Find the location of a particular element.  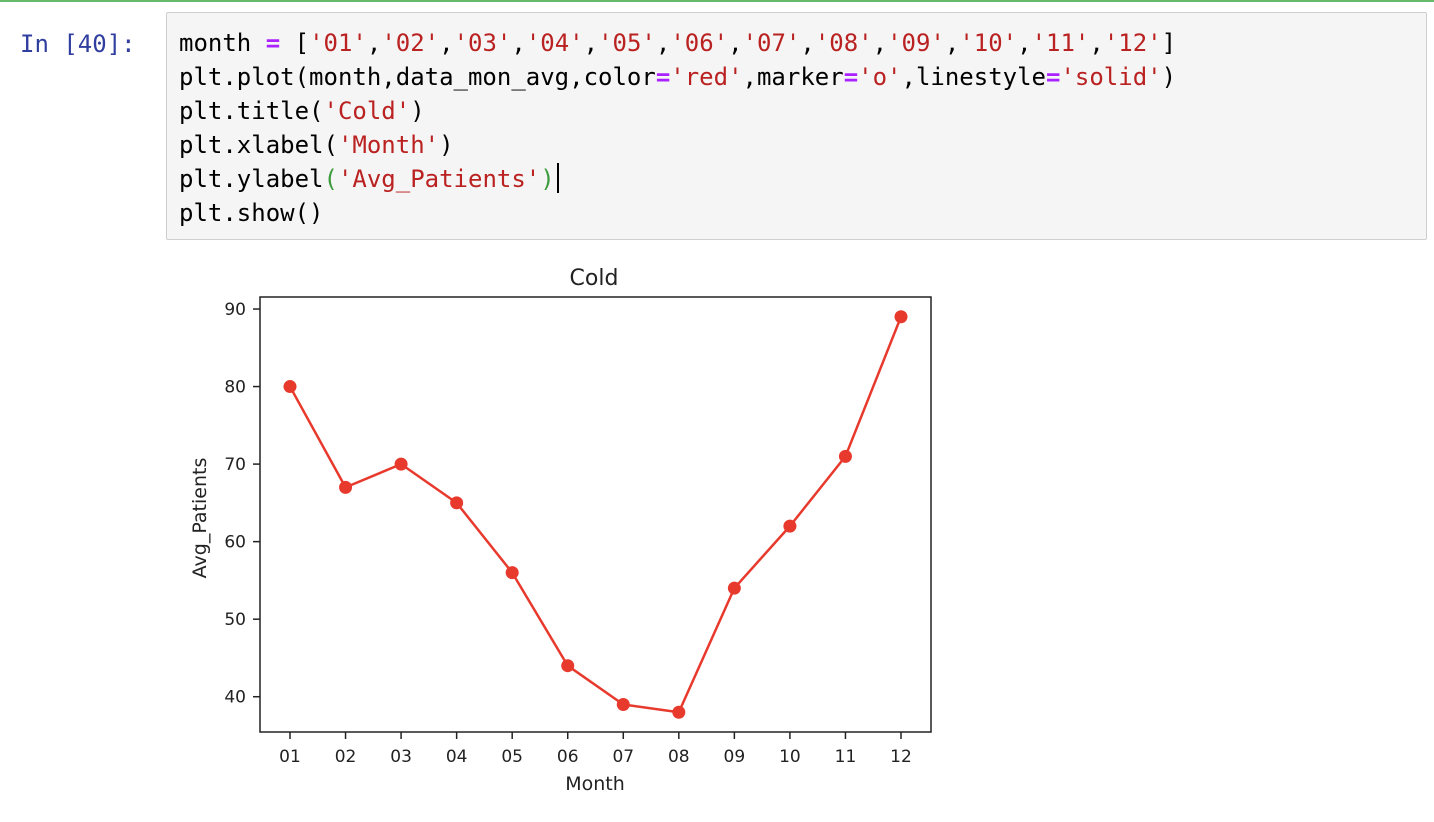

code-token: plt.show() is located at coordinates (251, 213).